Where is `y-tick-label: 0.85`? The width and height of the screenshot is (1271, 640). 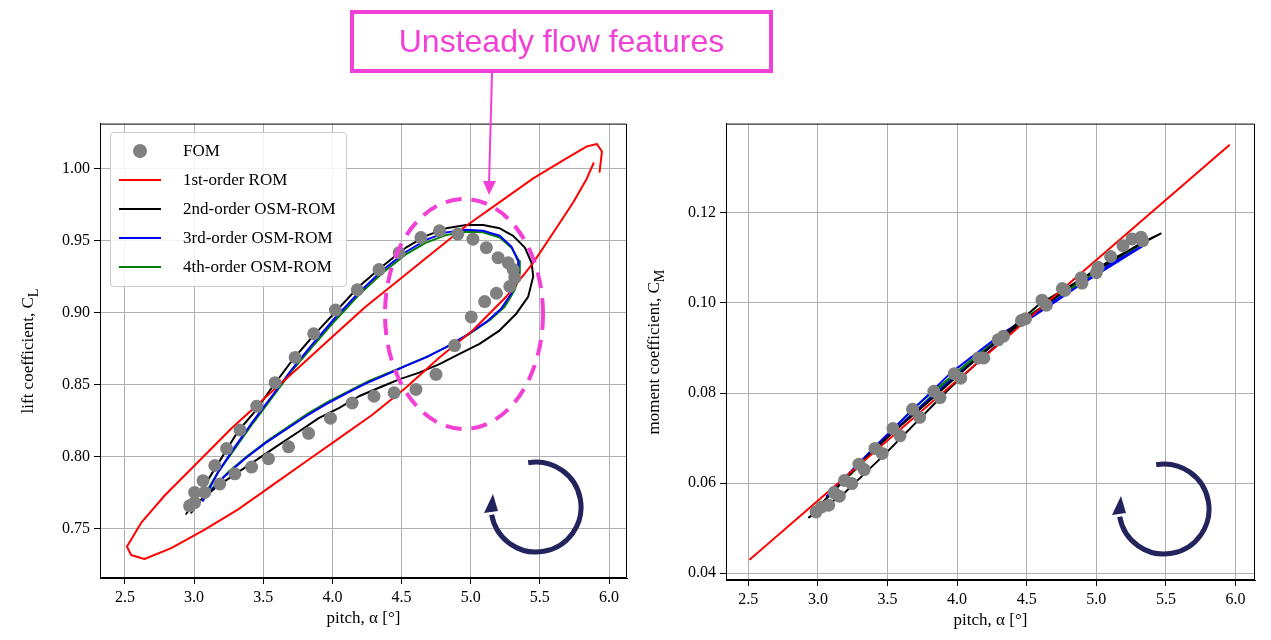 y-tick-label: 0.85 is located at coordinates (76, 383).